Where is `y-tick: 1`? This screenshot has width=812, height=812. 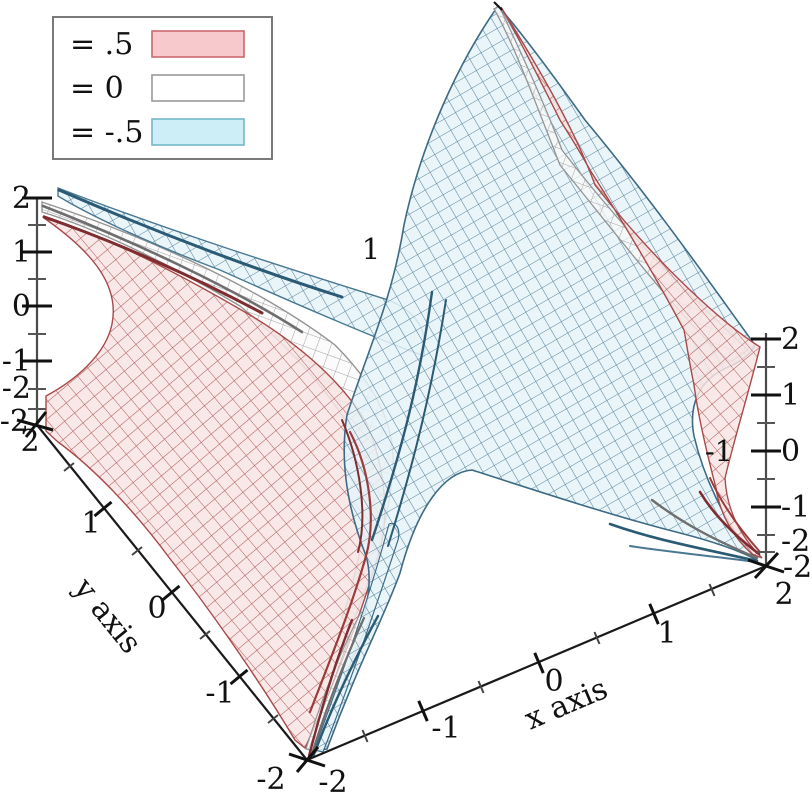
y-tick: 1 is located at coordinates (90, 523).